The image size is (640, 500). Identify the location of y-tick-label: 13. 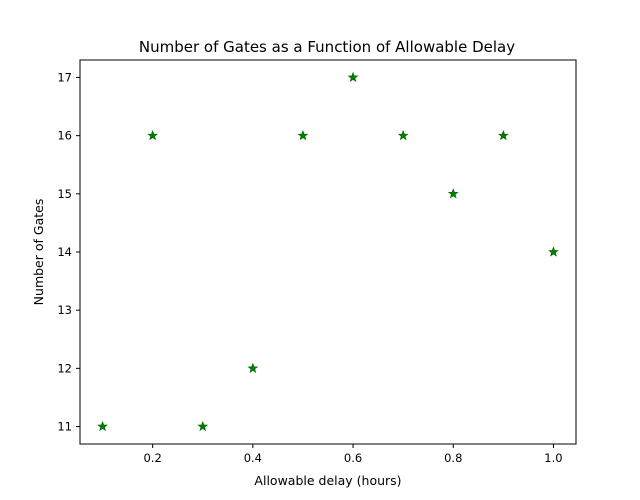
(64, 310).